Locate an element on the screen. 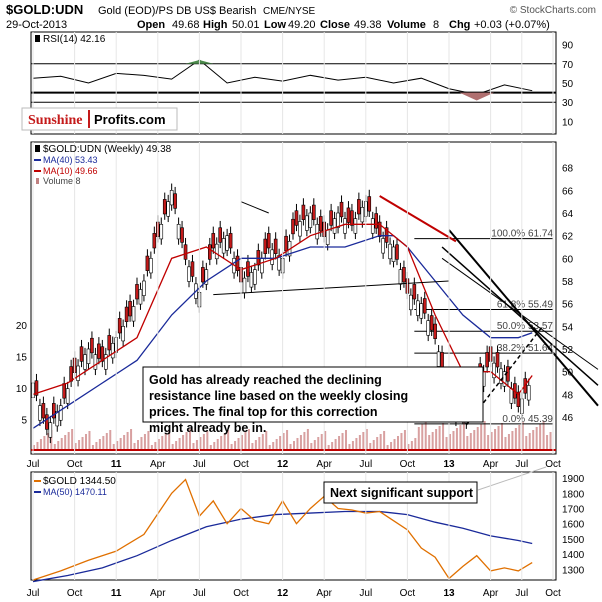 The image size is (602, 602). x-label-gold-10: 13 is located at coordinates (449, 593).